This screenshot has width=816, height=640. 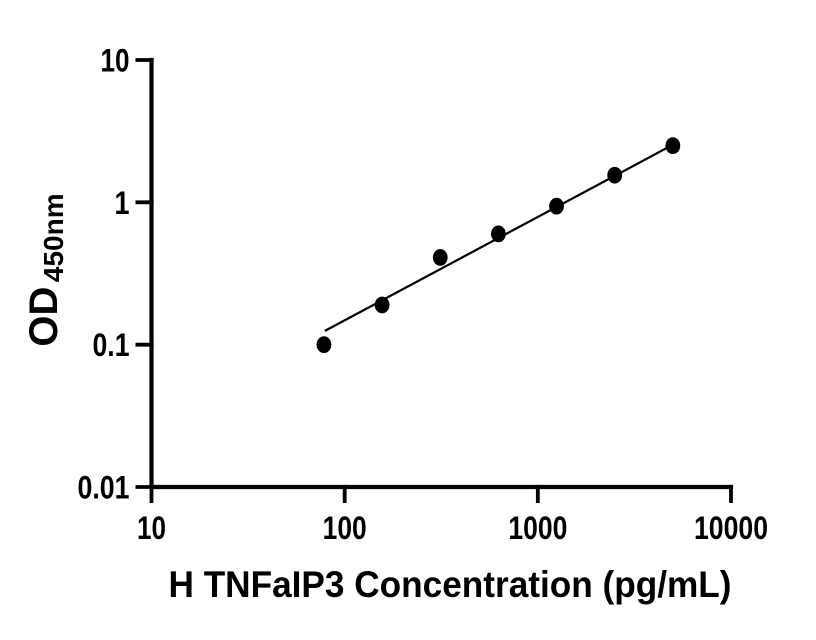 I want to click on y-axis-title-main: OD, so click(x=44, y=317).